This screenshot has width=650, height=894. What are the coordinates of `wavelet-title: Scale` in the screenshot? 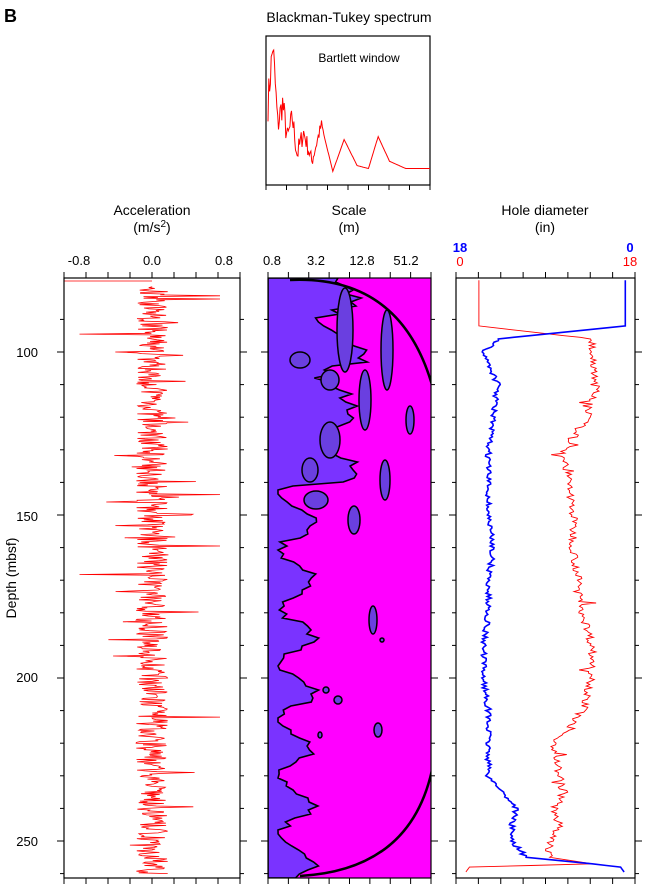 It's located at (348, 210).